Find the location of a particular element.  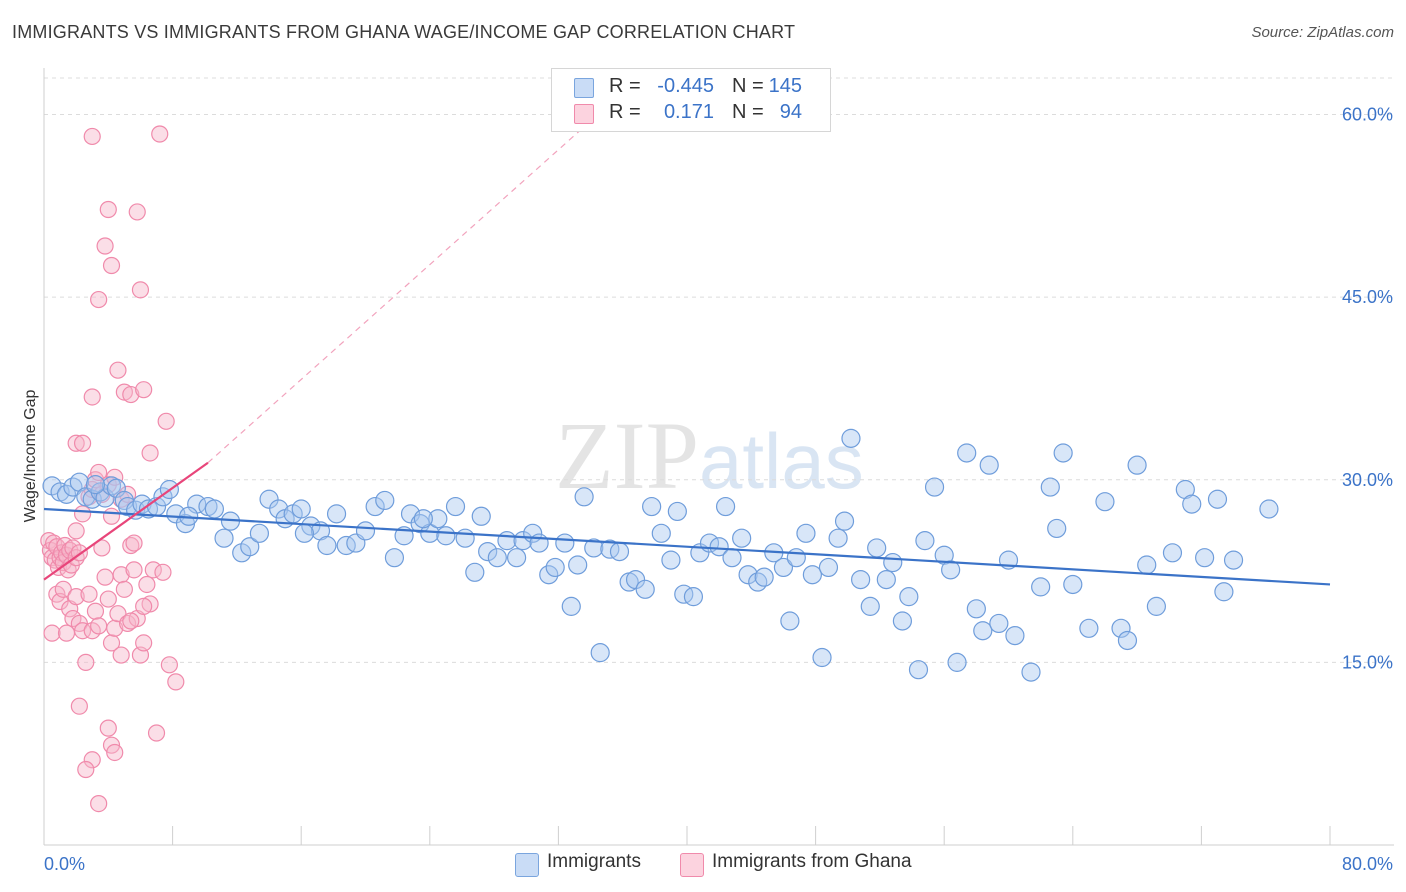

n-value: 94 is located at coordinates (790, 112).